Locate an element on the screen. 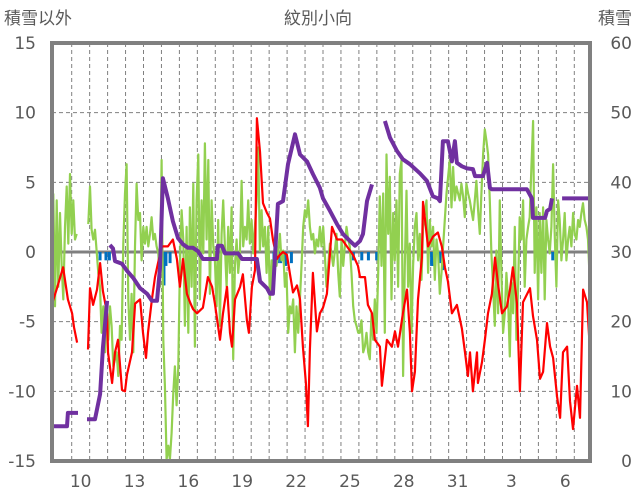 The height and width of the screenshot is (501, 636). x-tick-label: 3 is located at coordinates (511, 482).